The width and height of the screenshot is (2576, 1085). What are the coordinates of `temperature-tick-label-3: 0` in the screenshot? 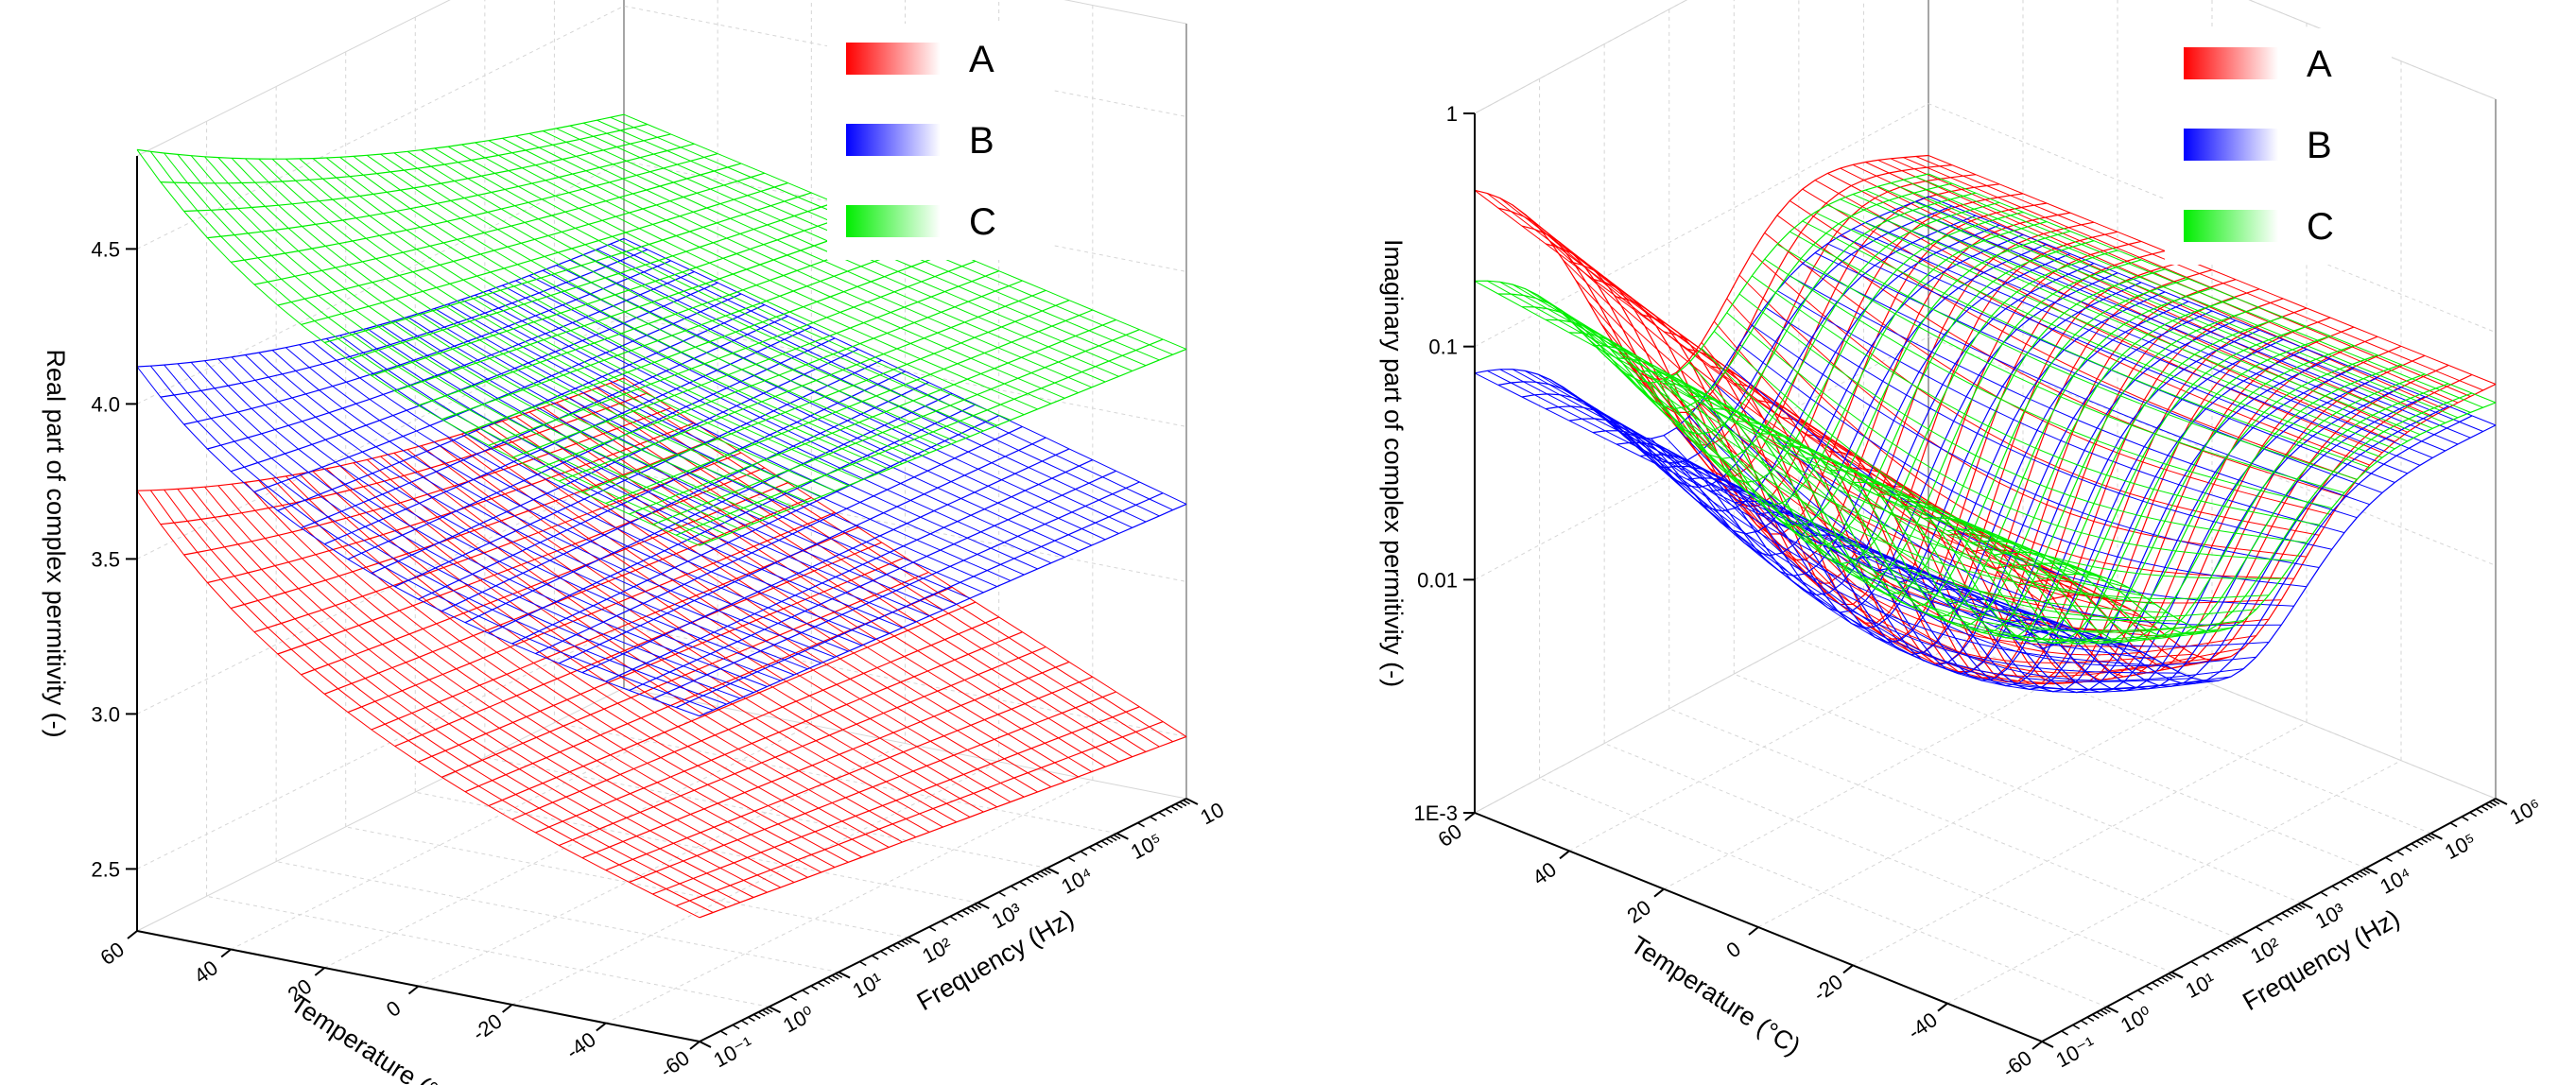 It's located at (1733, 950).